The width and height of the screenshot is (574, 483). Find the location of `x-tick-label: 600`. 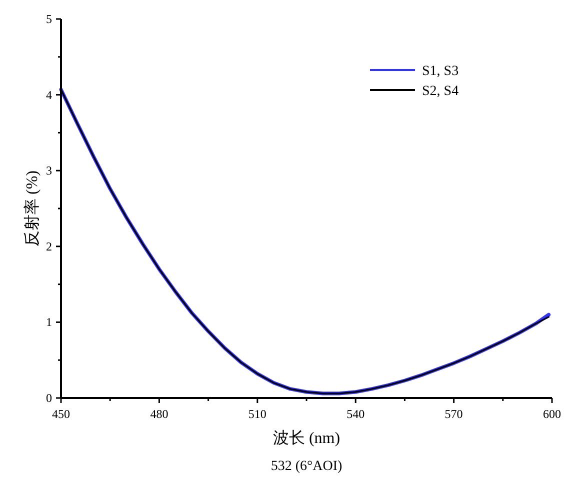

x-tick-label: 600 is located at coordinates (552, 414).